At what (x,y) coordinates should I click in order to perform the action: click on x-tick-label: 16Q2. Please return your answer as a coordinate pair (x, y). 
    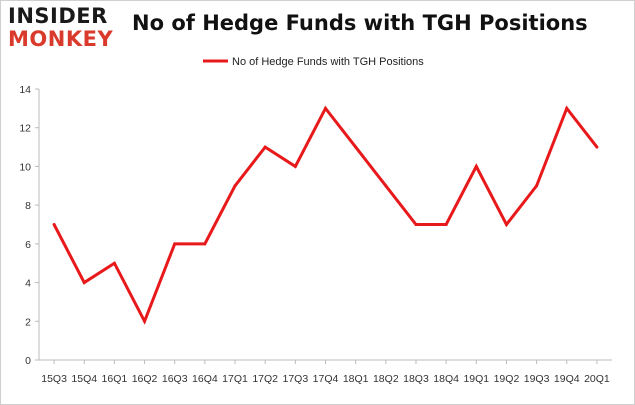
    Looking at the image, I should click on (145, 379).